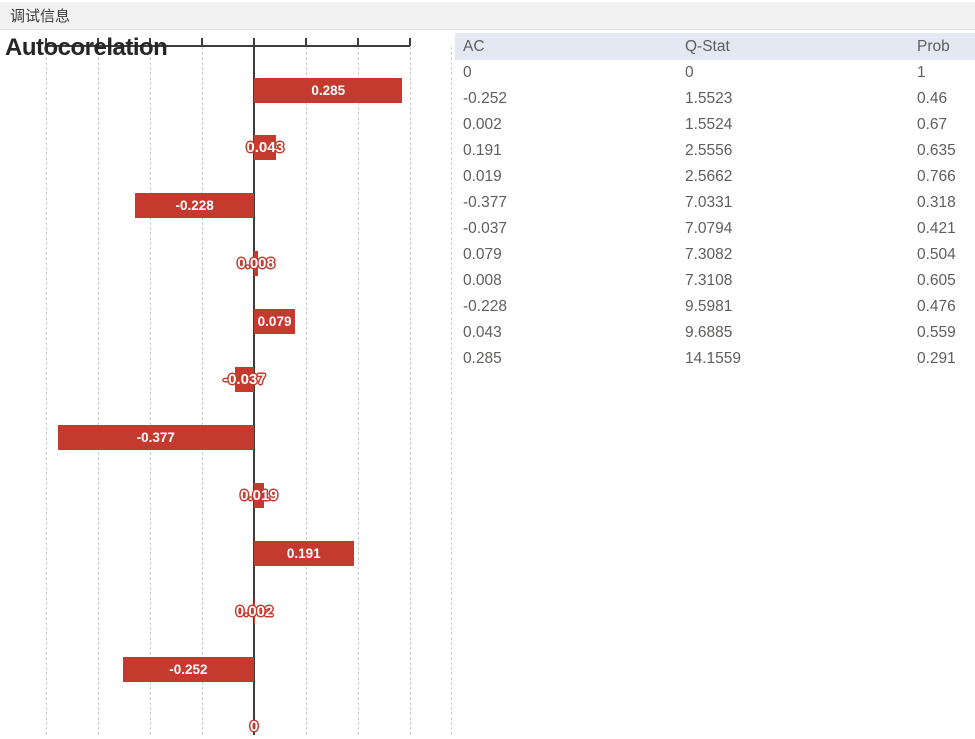 The image size is (975, 739). What do you see at coordinates (936, 358) in the screenshot?
I see `table-cell: 0.291` at bounding box center [936, 358].